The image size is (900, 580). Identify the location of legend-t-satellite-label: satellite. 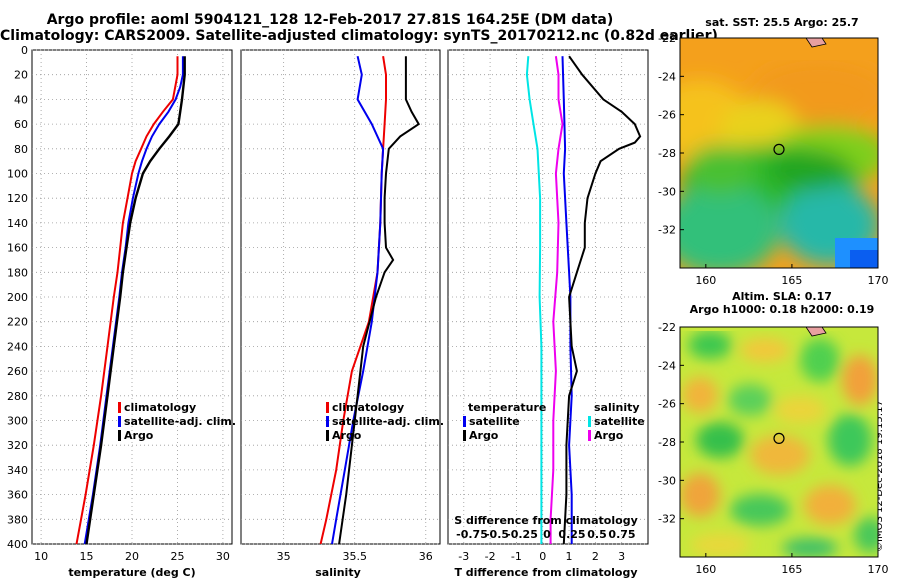
(494, 421).